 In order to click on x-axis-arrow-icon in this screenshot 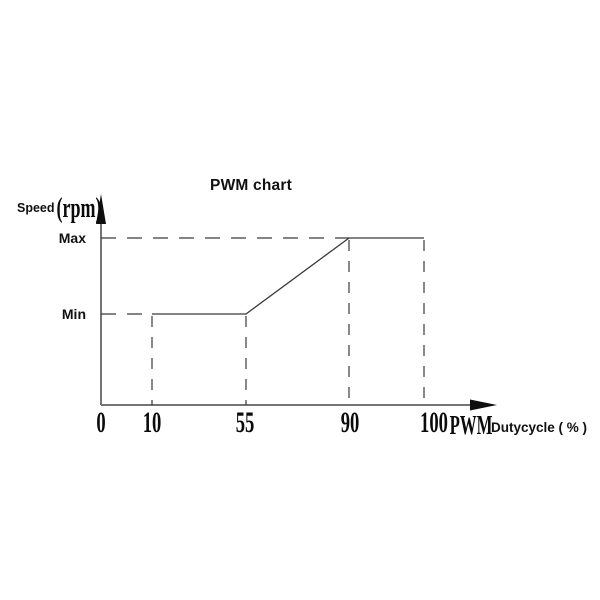, I will do `click(483, 405)`.